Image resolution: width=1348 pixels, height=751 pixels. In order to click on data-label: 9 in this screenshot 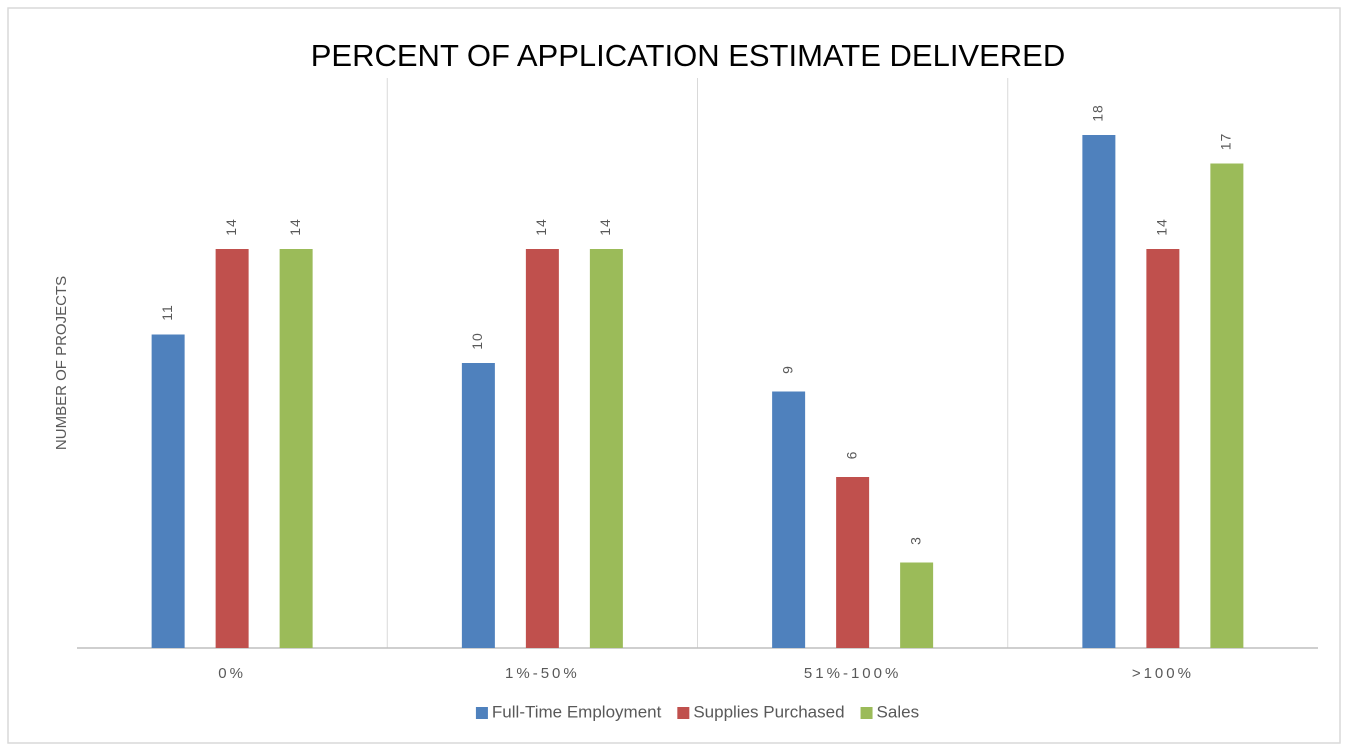, I will do `click(787, 369)`.